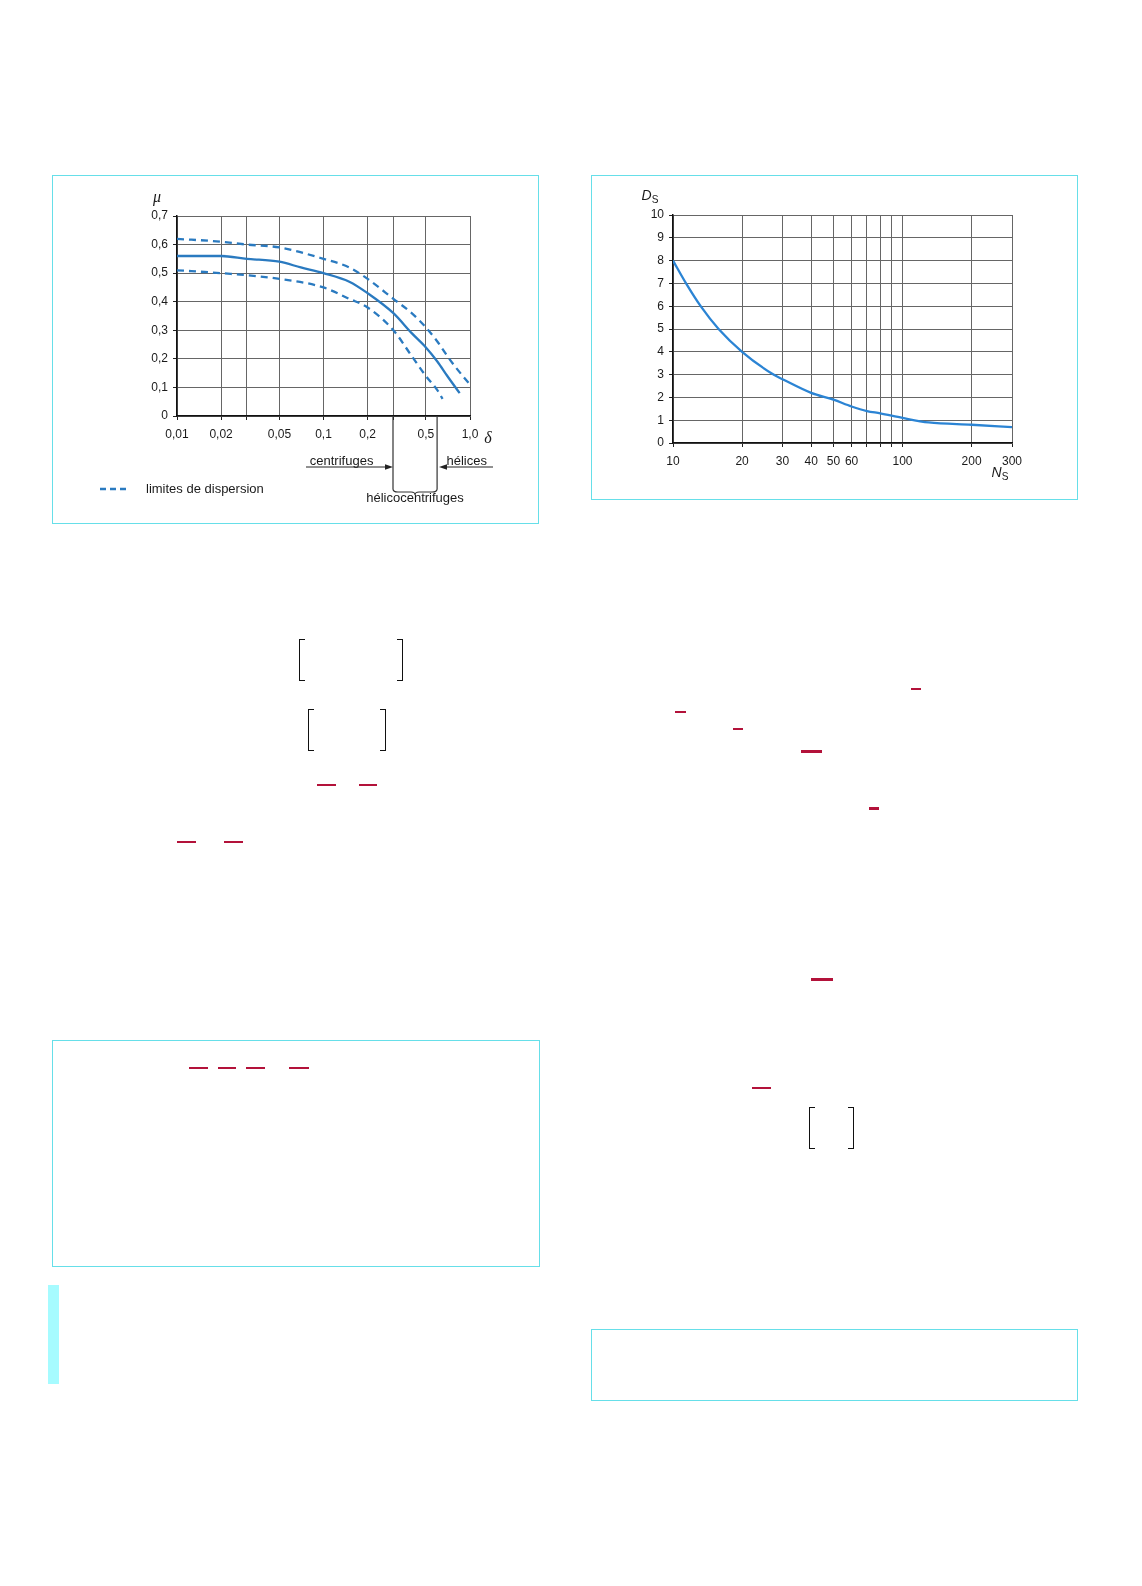  I want to click on x-tick-label: 0,05, so click(279, 433).